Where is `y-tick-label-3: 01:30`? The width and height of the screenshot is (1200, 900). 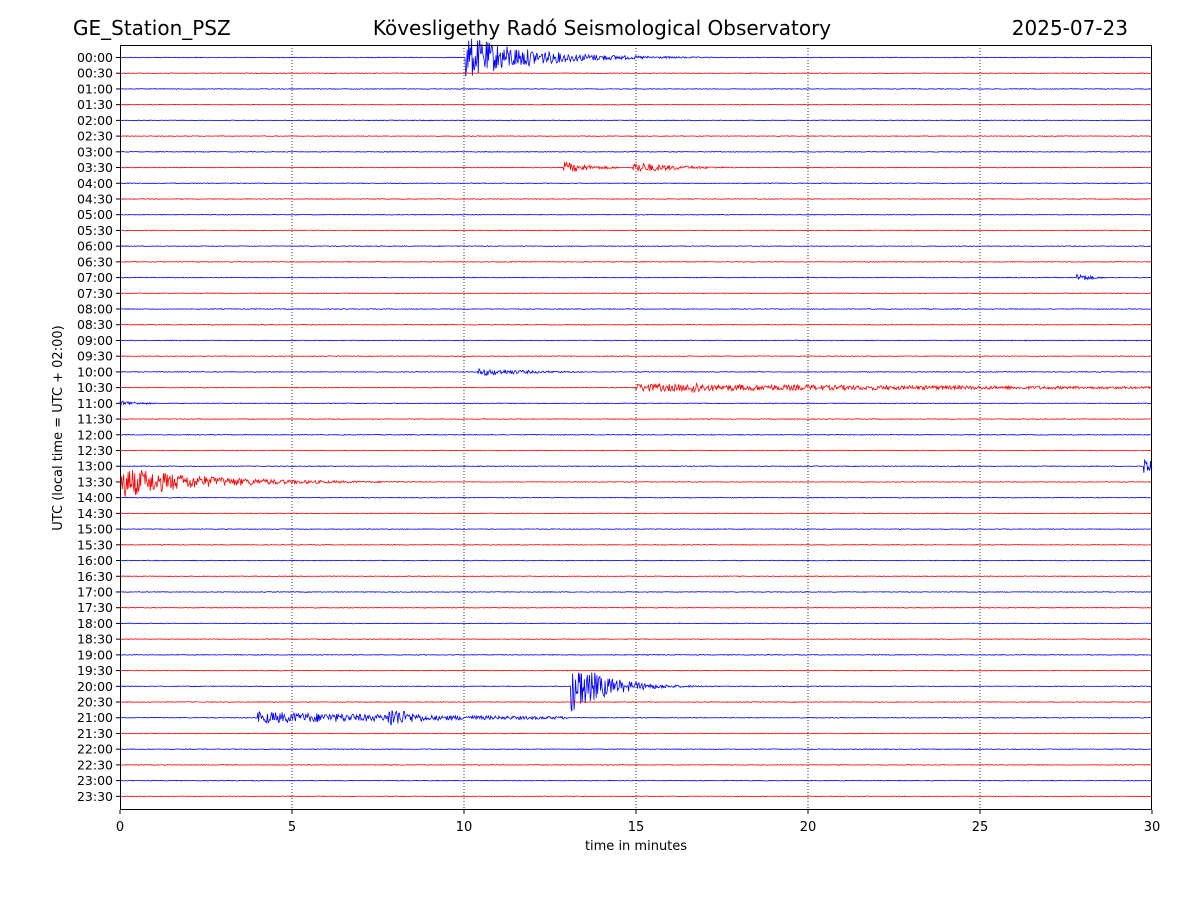 y-tick-label-3: 01:30 is located at coordinates (95, 104).